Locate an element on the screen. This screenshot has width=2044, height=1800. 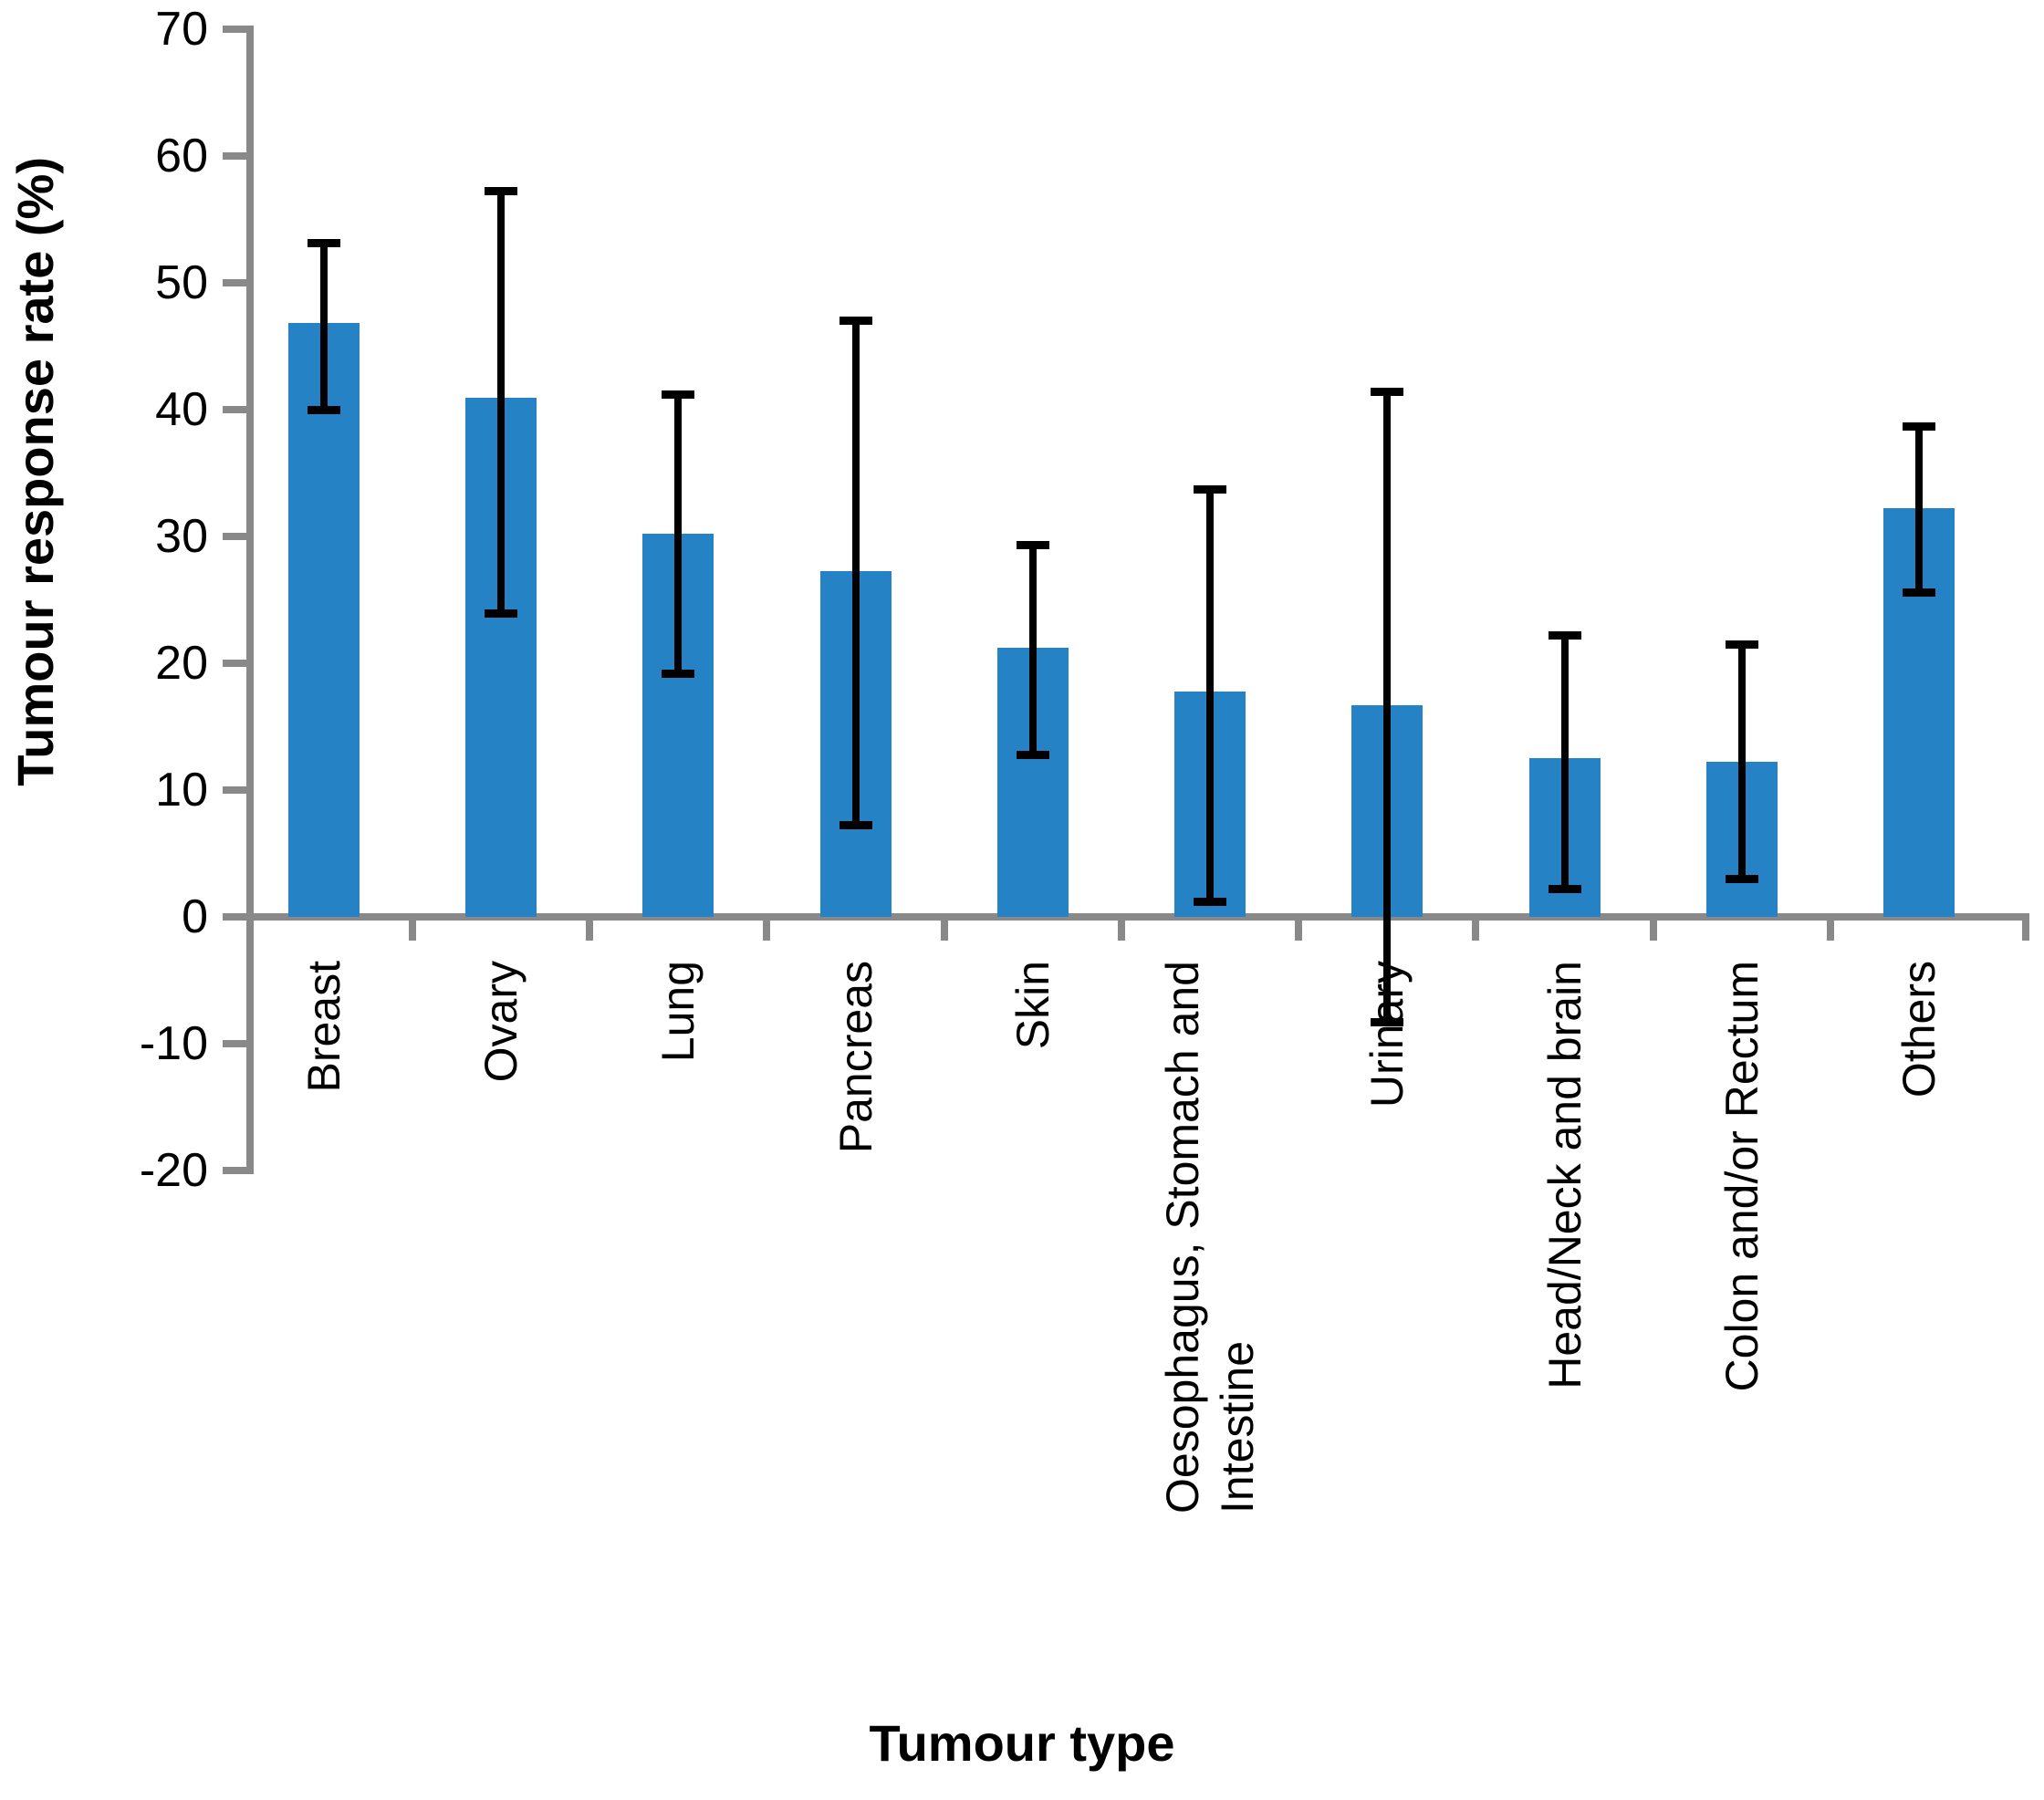
y-tick-label: 40 is located at coordinates (181, 409).